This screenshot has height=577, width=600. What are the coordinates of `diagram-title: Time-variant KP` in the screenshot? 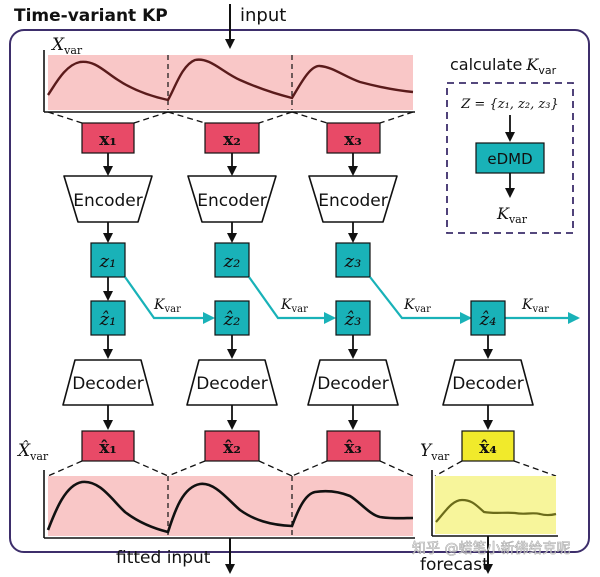 It's located at (91, 16).